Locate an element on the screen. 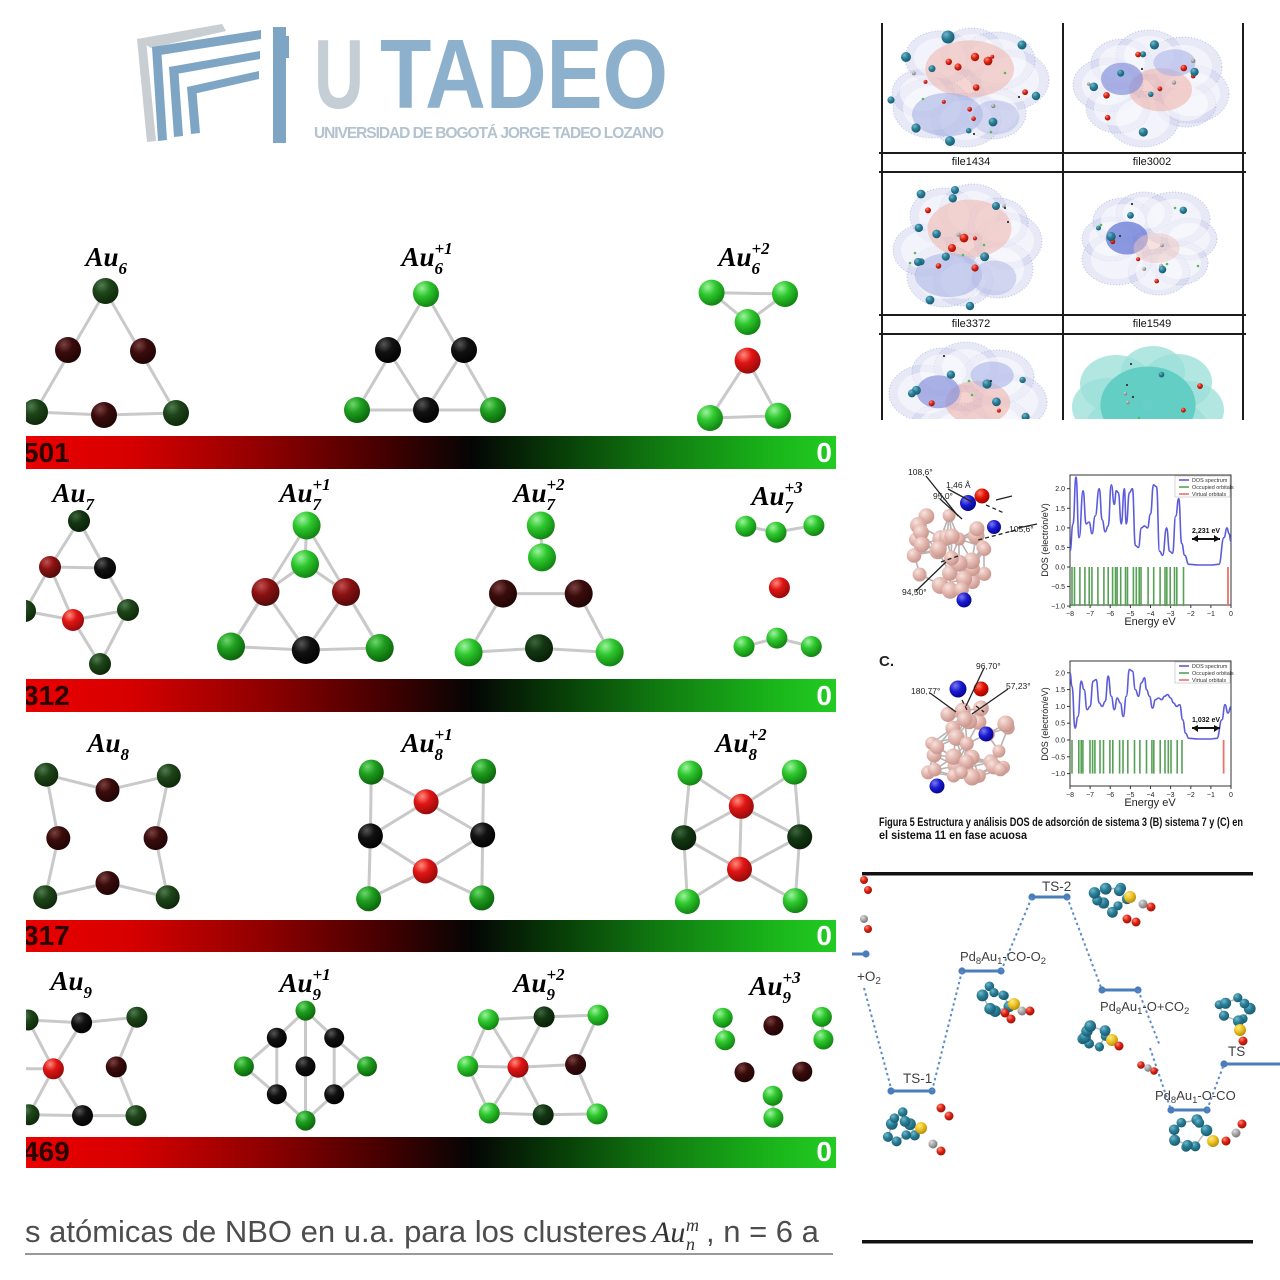 This screenshot has width=1280, height=1280. svg-text: file3002 is located at coordinates (1152, 162).